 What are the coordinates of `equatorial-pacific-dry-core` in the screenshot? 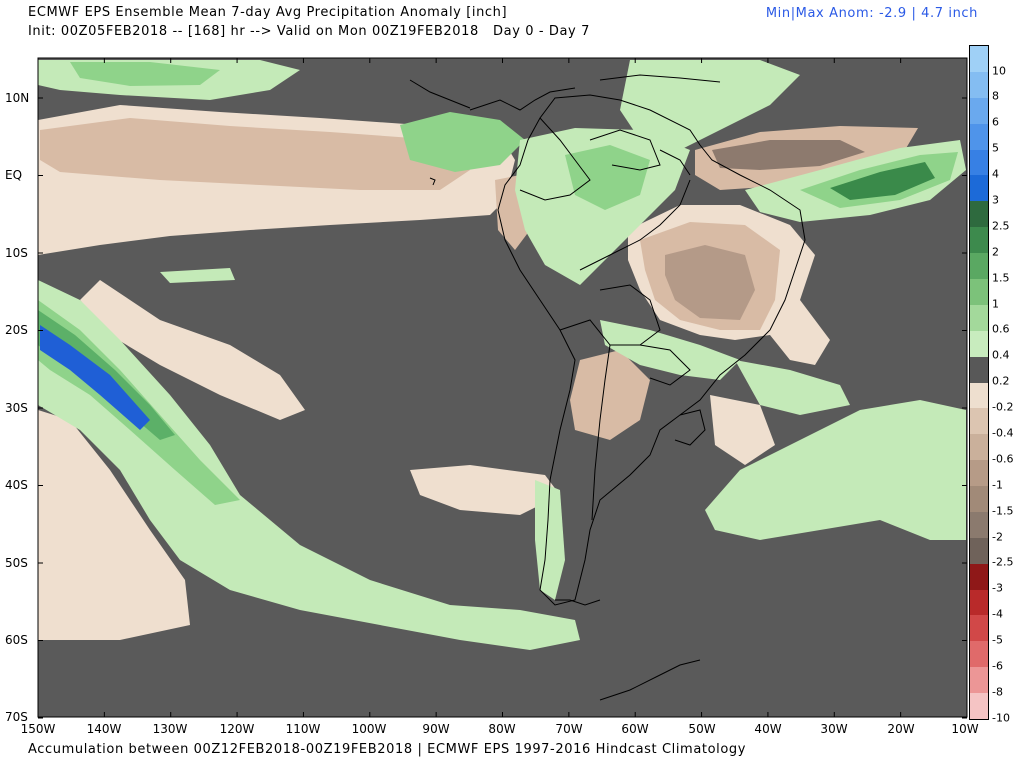 It's located at (255, 154).